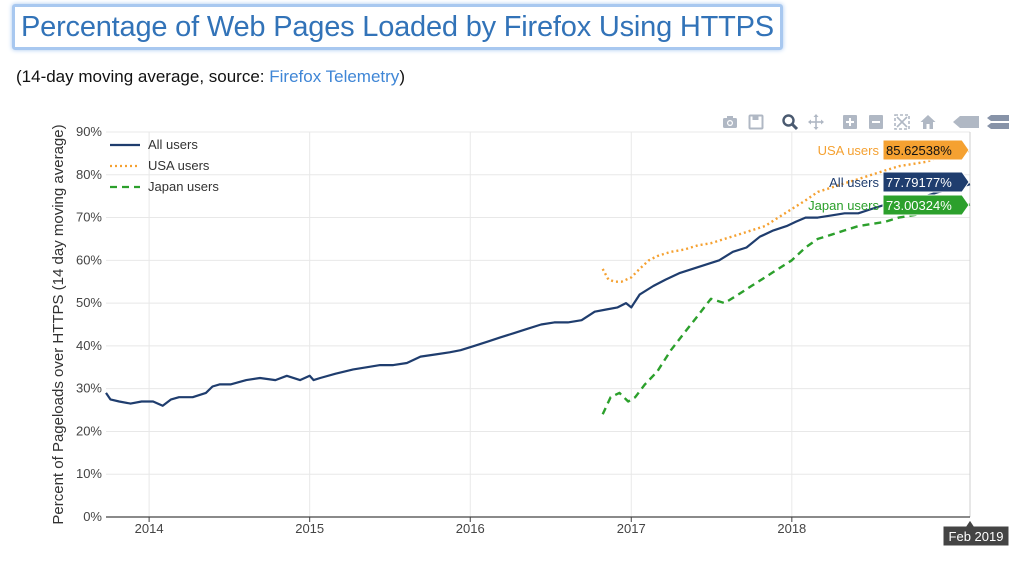  I want to click on hover-label-value: 73.00324%, so click(919, 205).